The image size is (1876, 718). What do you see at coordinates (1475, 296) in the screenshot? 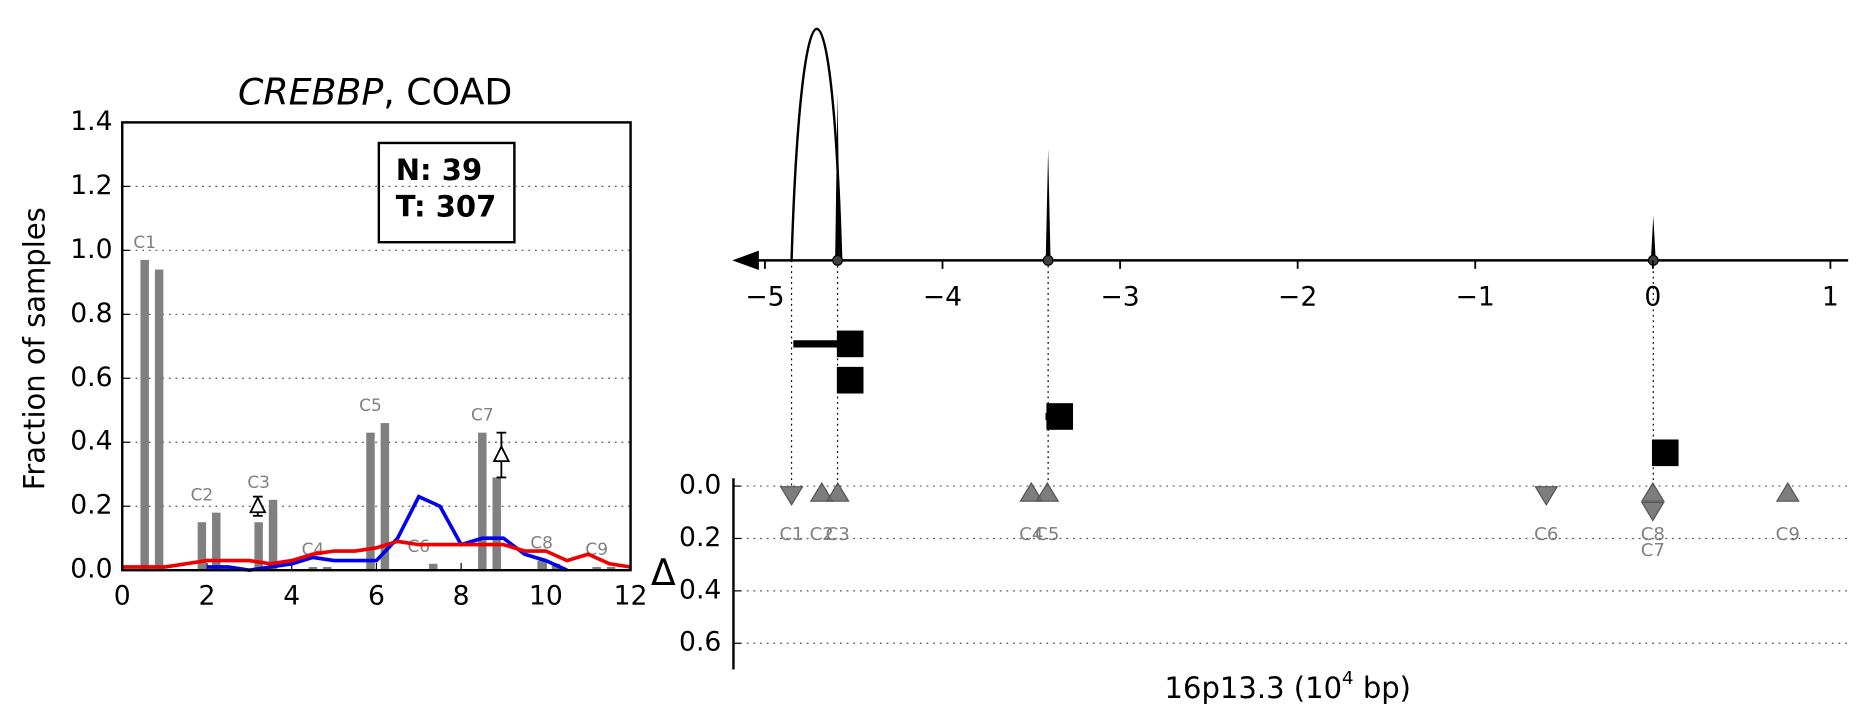
I see `x-tick-label: −1` at bounding box center [1475, 296].